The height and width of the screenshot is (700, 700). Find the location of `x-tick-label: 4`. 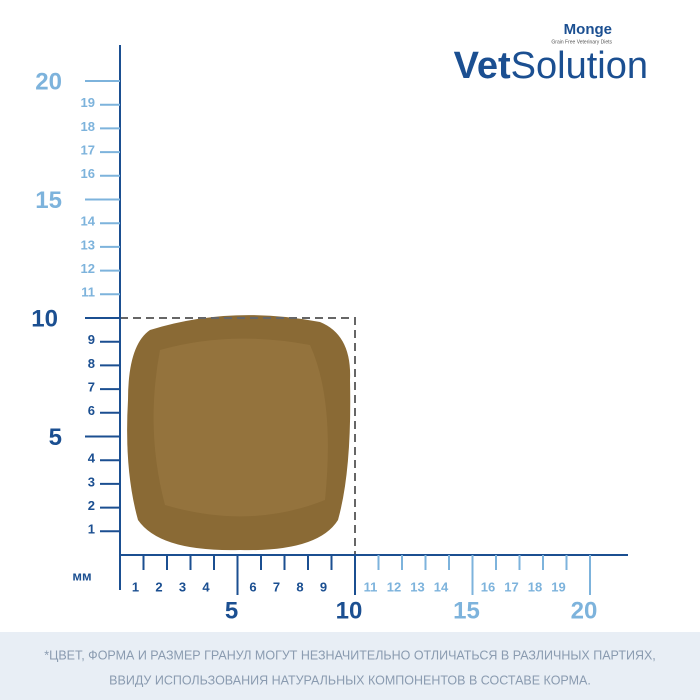

x-tick-label: 4 is located at coordinates (206, 586).